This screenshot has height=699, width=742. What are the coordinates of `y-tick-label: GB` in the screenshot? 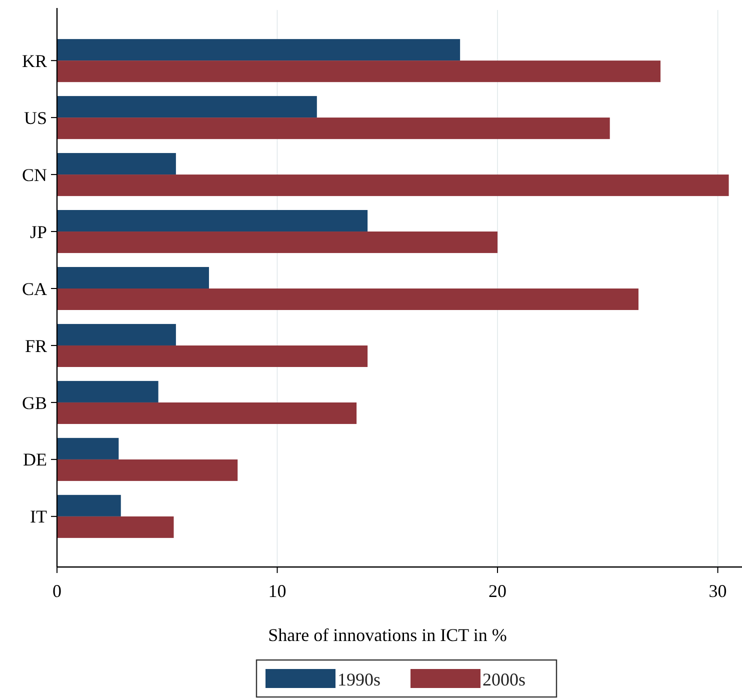 It's located at (34, 402).